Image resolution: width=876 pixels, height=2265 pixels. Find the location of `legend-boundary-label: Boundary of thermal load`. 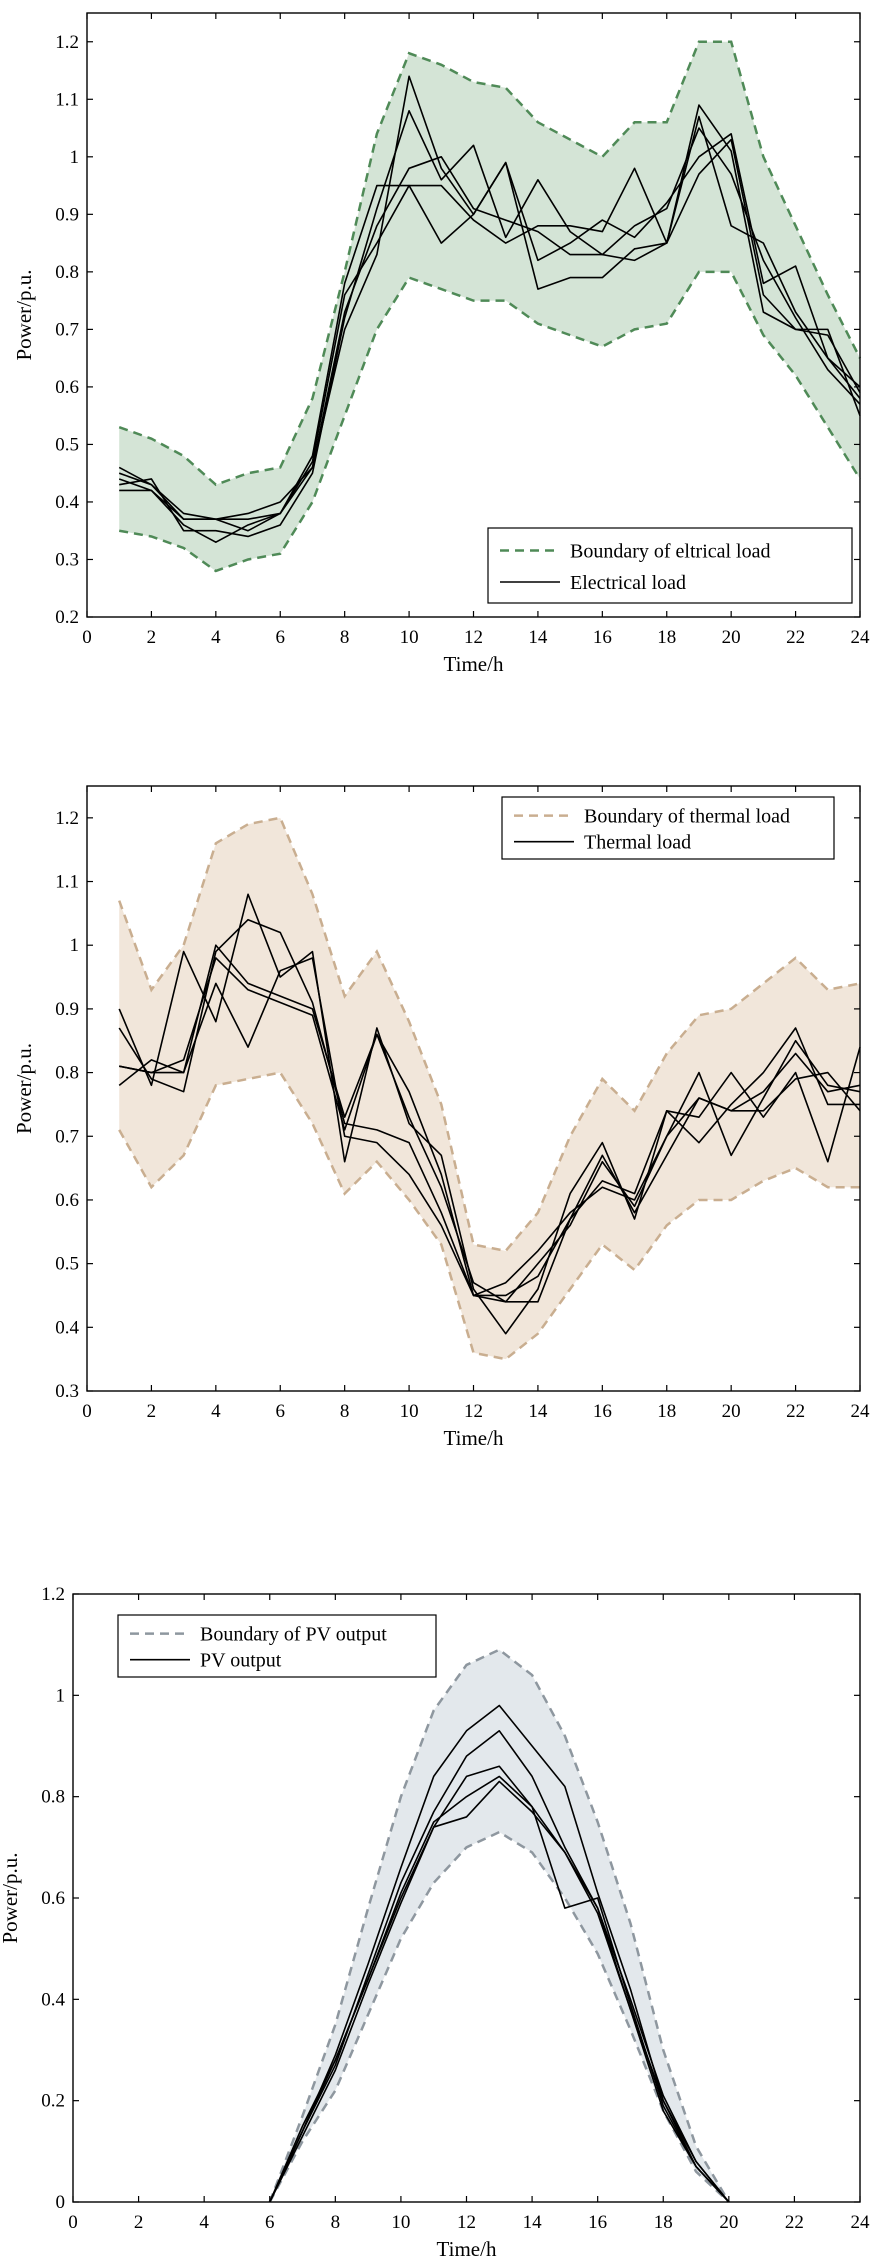

legend-boundary-label: Boundary of thermal load is located at coordinates (687, 817).